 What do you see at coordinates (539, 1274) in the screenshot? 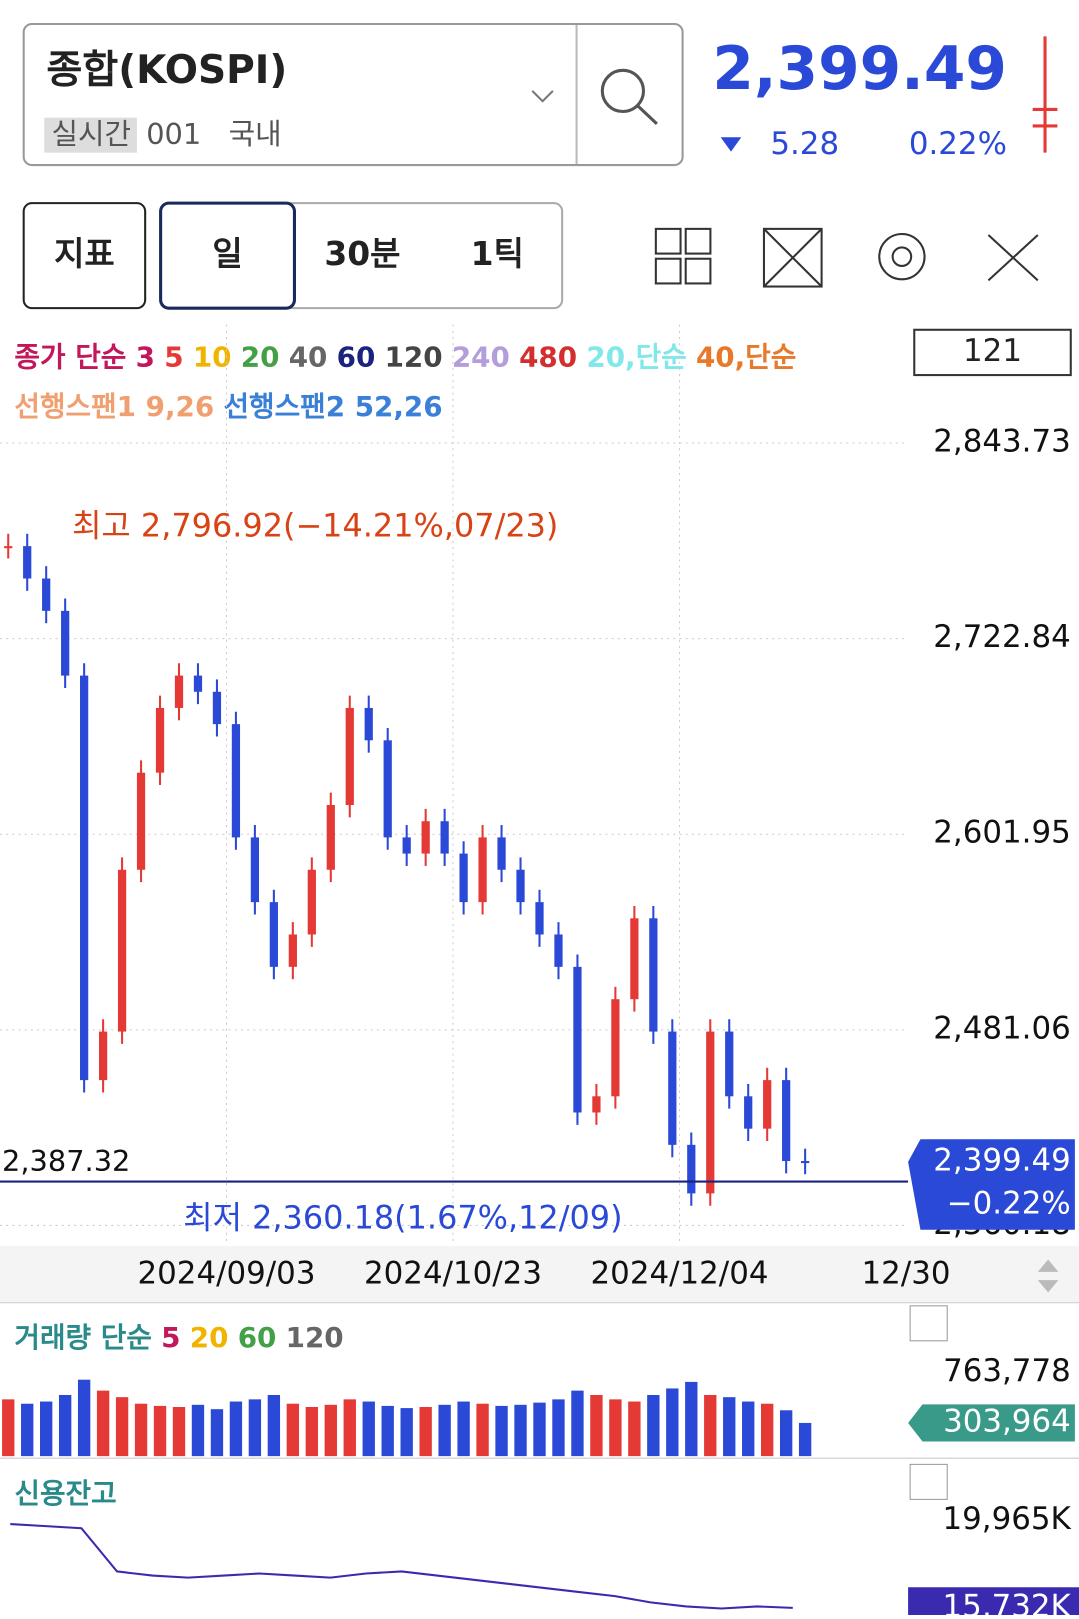
I see `x-axis-band` at bounding box center [539, 1274].